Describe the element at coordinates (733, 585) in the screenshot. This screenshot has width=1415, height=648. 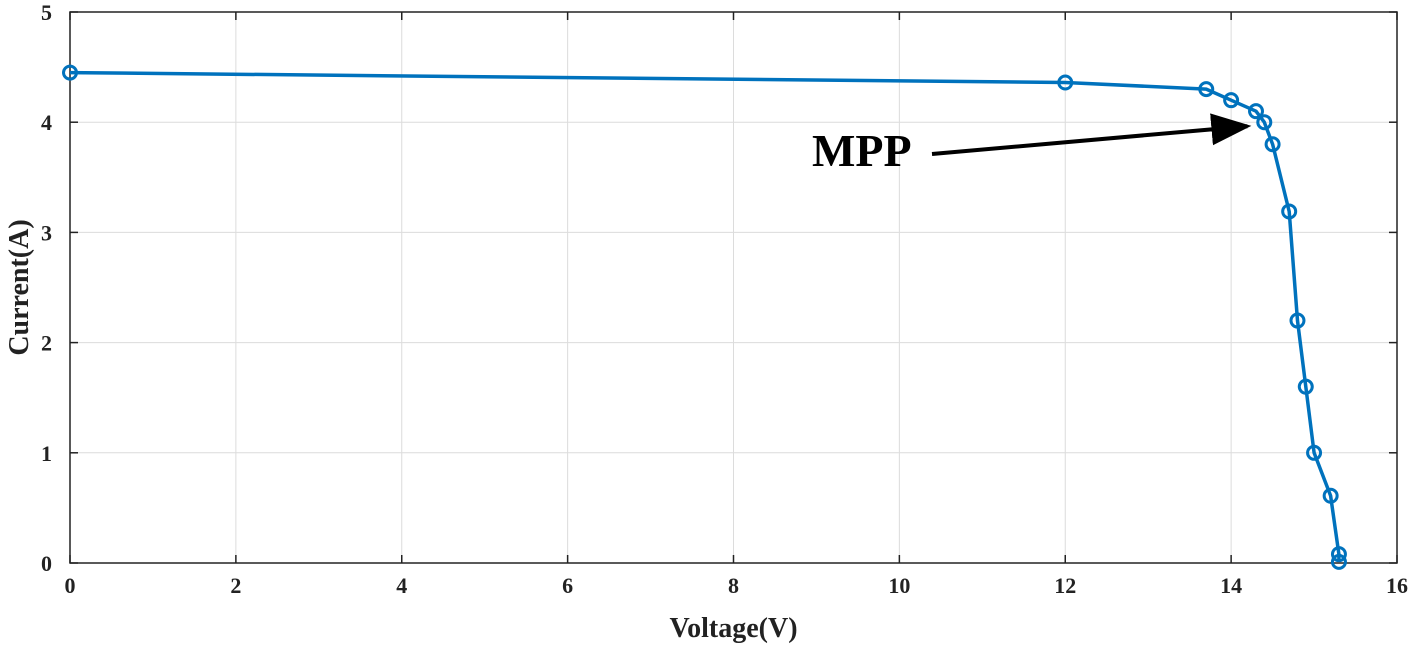
I see `x-tick-label: 8` at that location.